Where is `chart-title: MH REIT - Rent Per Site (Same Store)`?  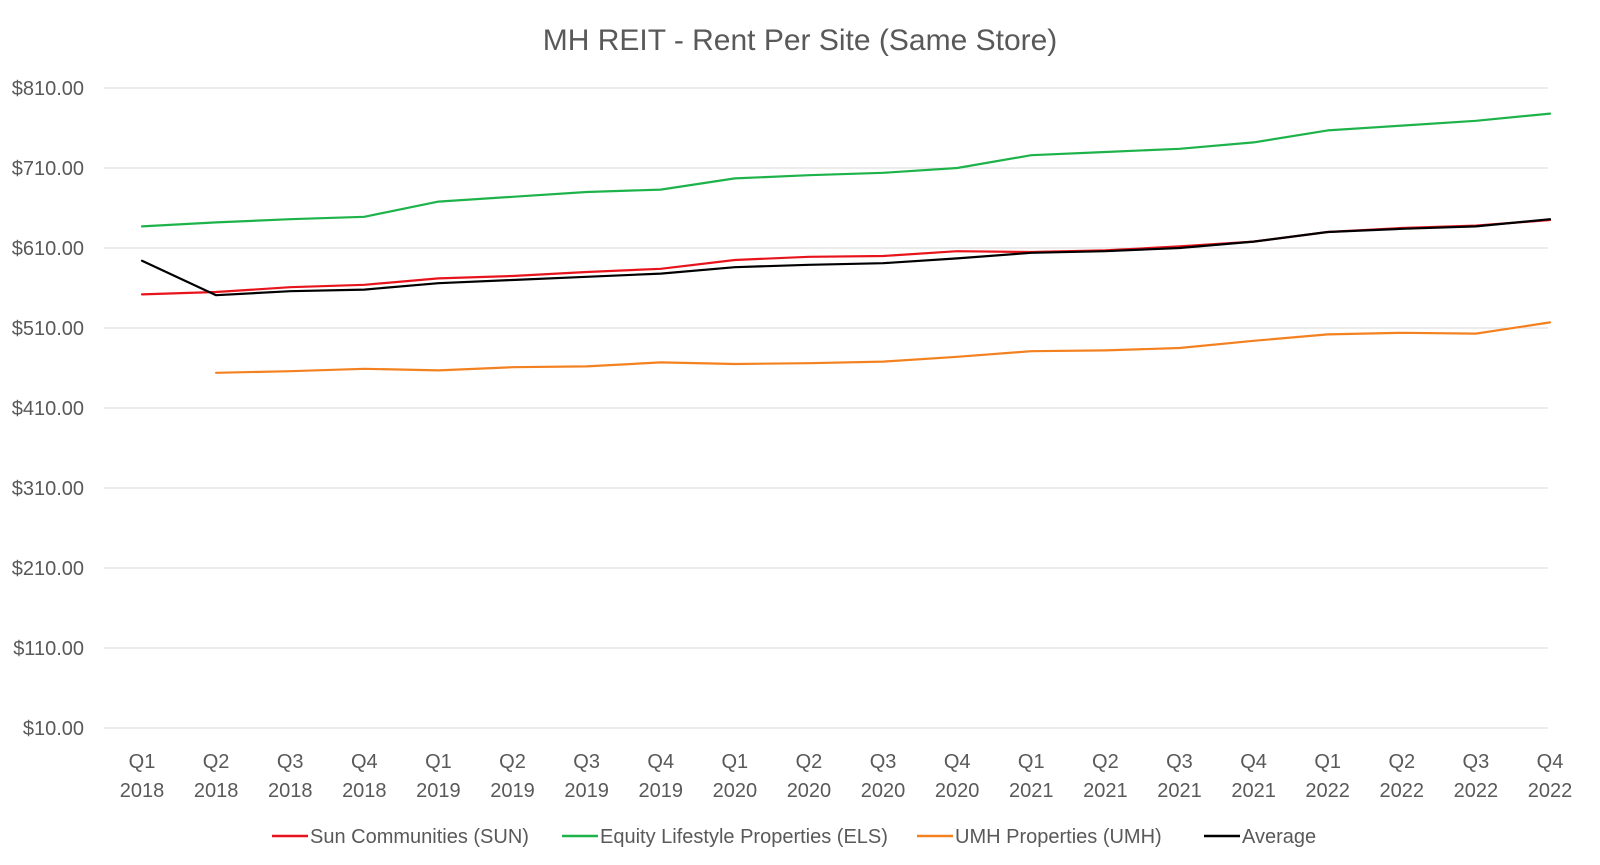
chart-title: MH REIT - Rent Per Site (Same Store) is located at coordinates (800, 40).